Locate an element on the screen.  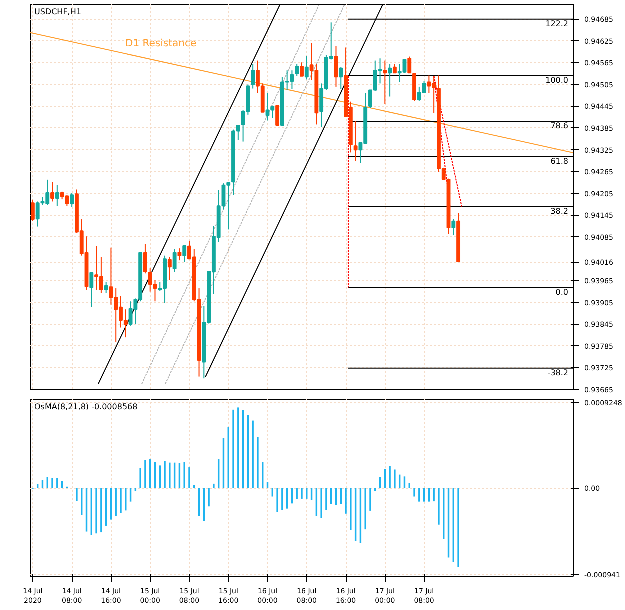
legend-label: 100.0 is located at coordinates (557, 81).